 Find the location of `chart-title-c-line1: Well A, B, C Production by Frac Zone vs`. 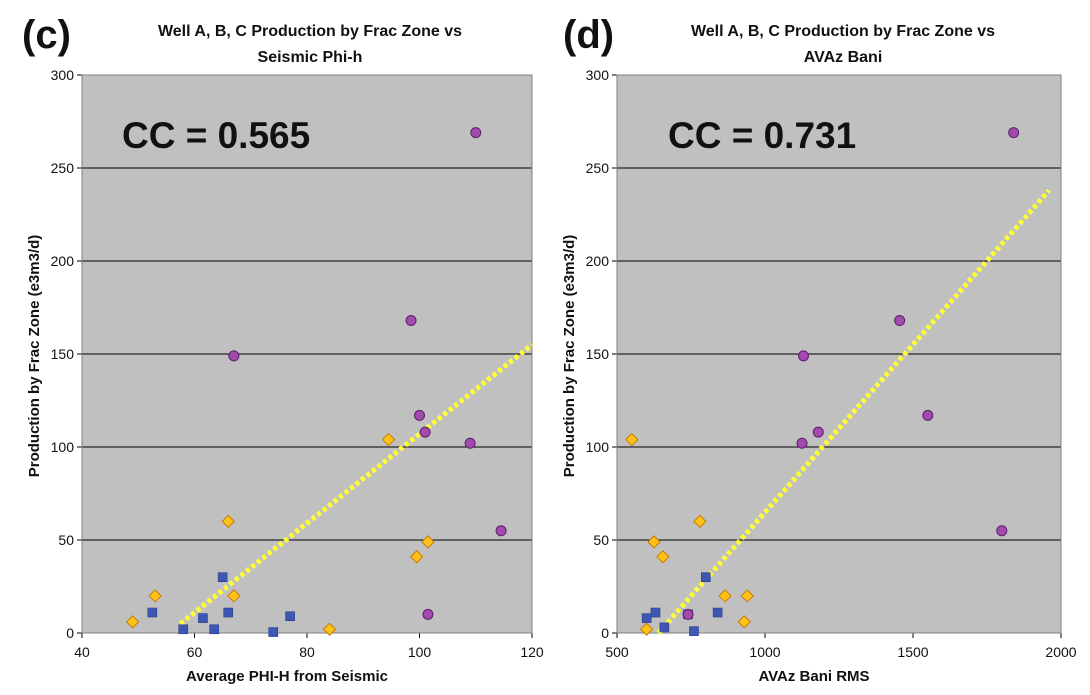

chart-title-c-line1: Well A, B, C Production by Frac Zone vs is located at coordinates (310, 31).